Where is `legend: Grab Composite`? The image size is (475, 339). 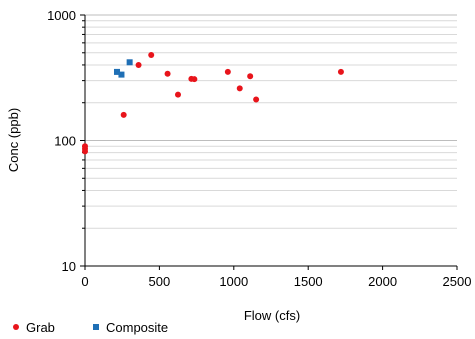 legend: Grab Composite is located at coordinates (90, 327).